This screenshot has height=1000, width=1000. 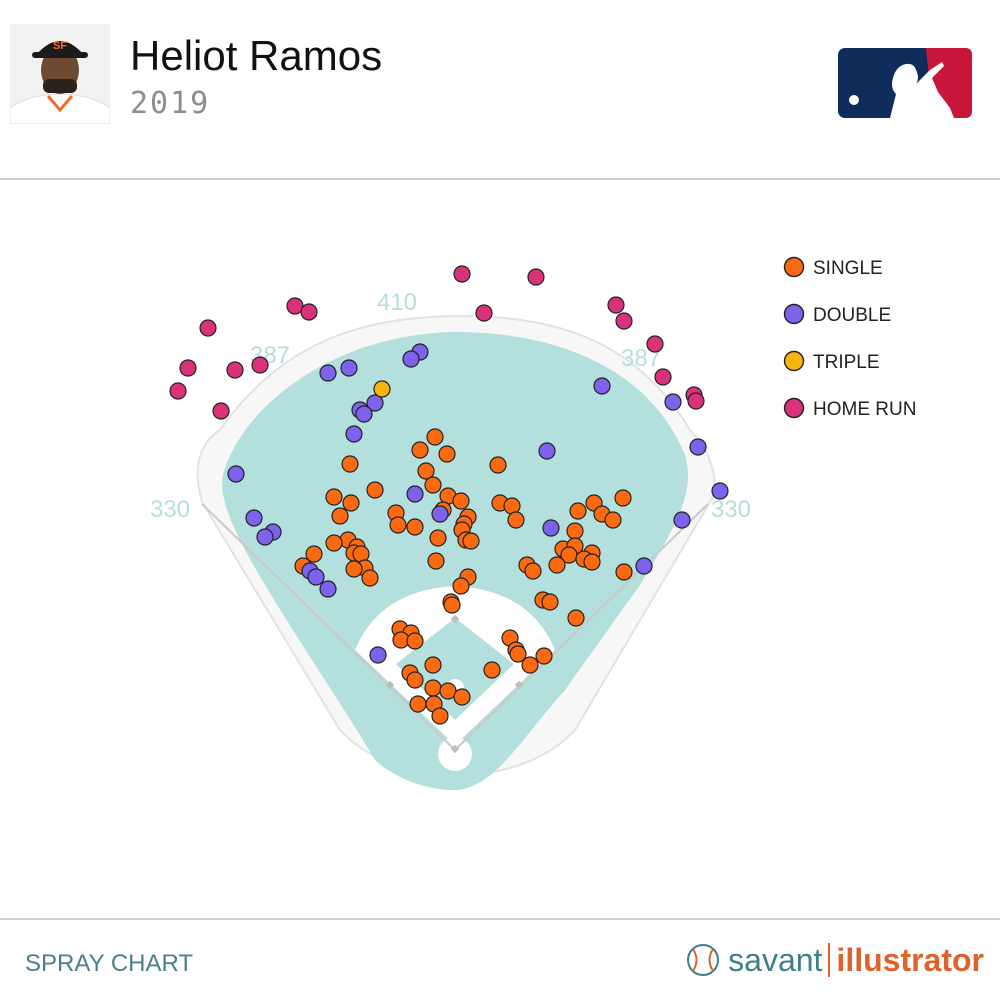 What do you see at coordinates (455, 749) in the screenshot?
I see `home-plate` at bounding box center [455, 749].